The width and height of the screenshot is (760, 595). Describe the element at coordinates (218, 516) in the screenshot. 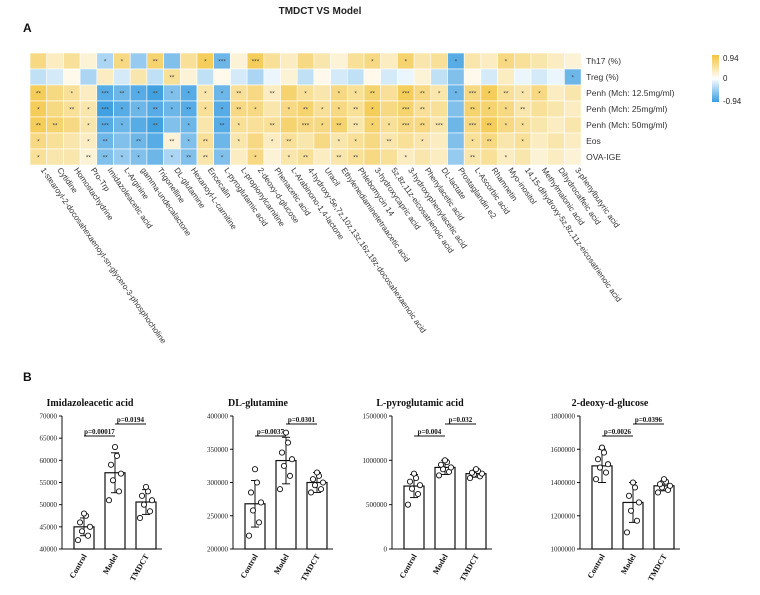

I see `y-tick-label: 250000` at that location.